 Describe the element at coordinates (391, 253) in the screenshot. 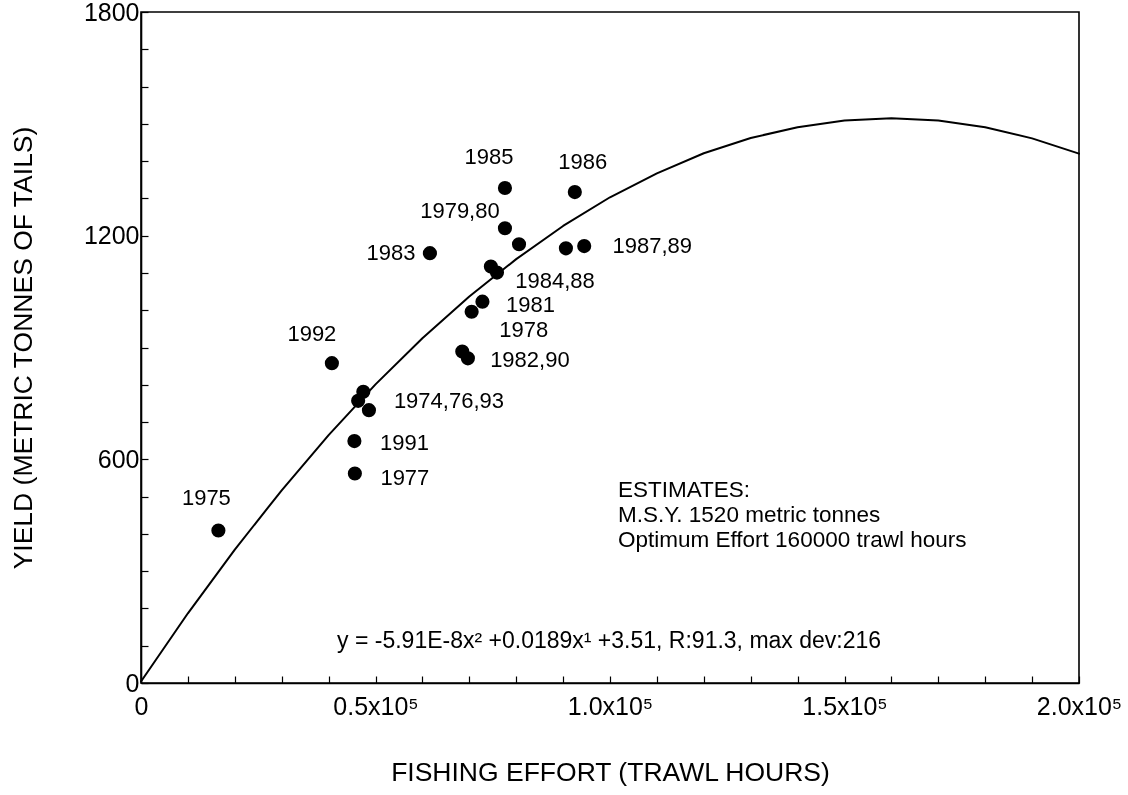

I see `annotation: 1983` at that location.